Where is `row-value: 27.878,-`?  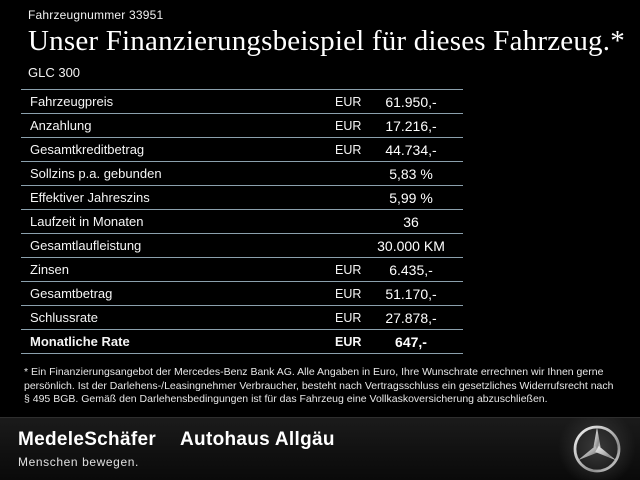
row-value: 27.878,- is located at coordinates (411, 317).